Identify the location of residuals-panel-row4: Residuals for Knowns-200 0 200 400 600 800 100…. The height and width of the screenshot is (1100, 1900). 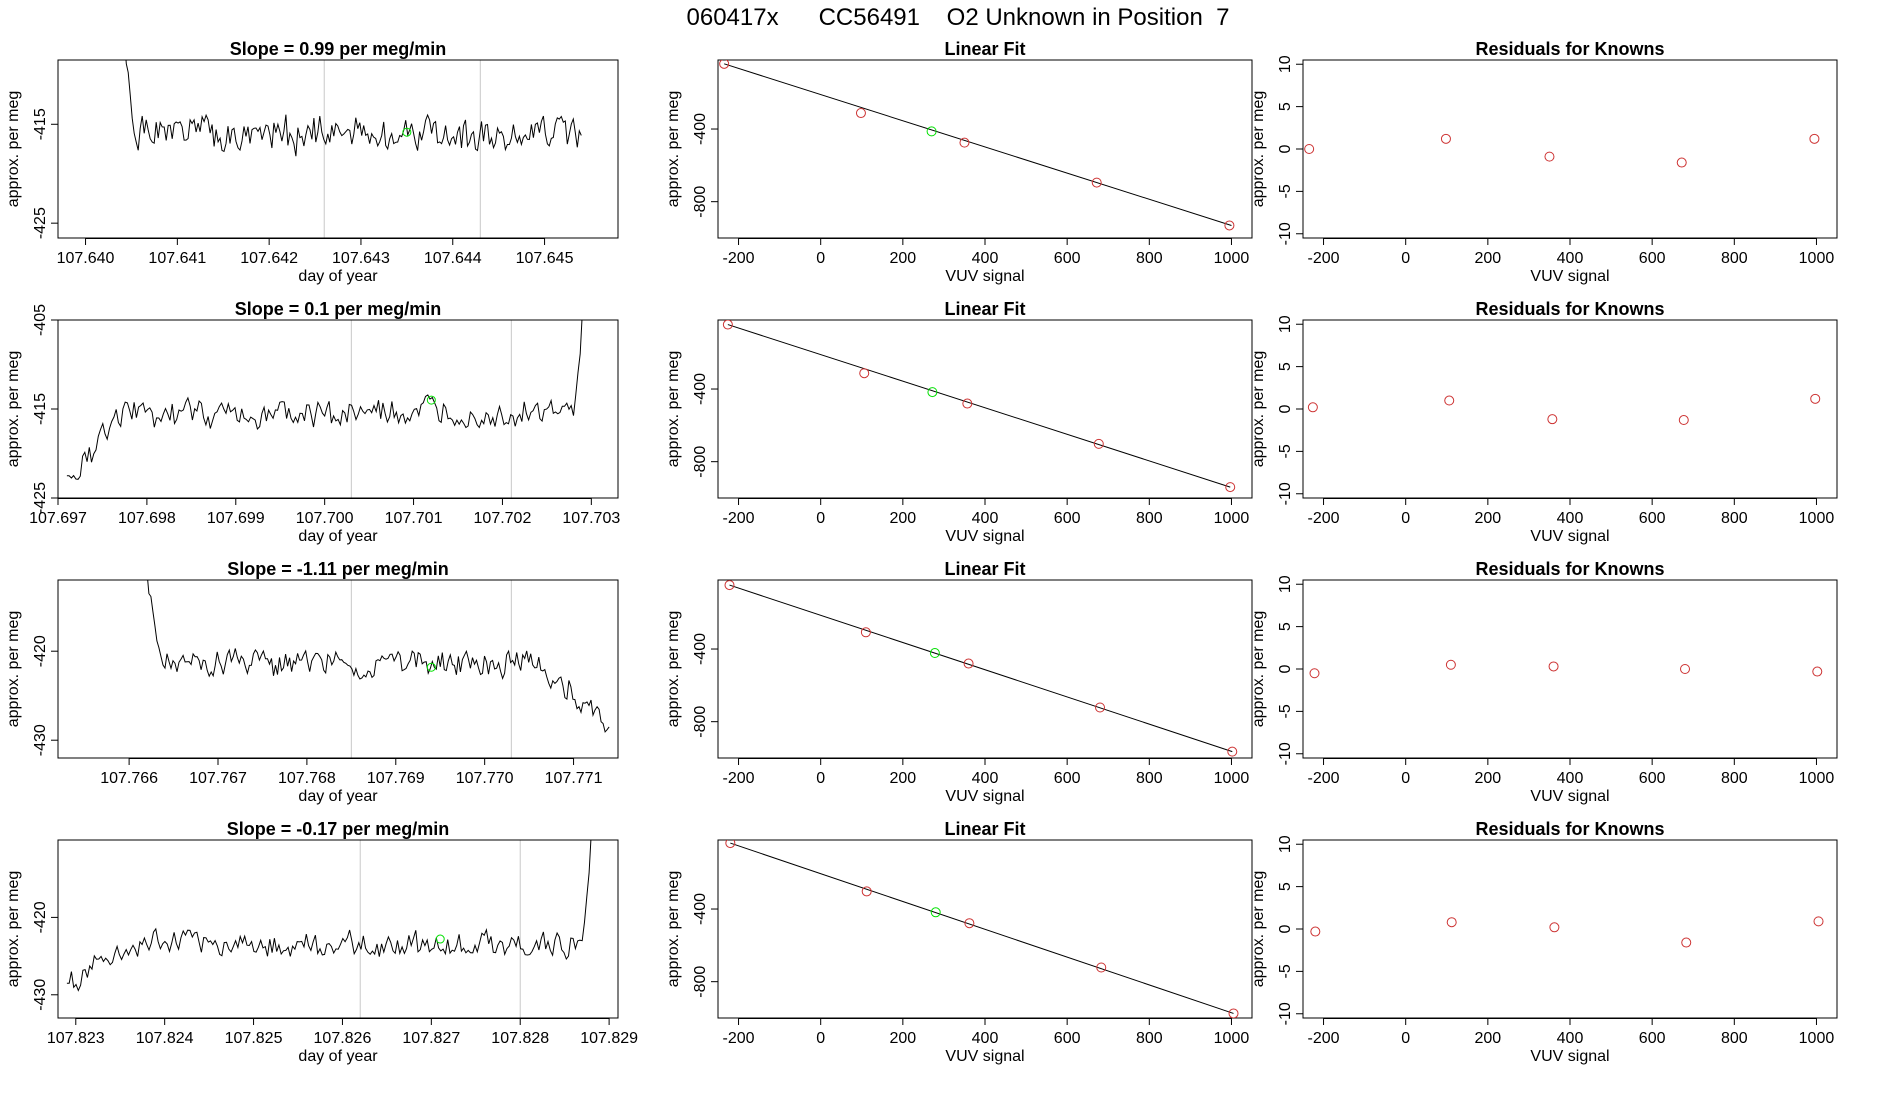
(1544, 942).